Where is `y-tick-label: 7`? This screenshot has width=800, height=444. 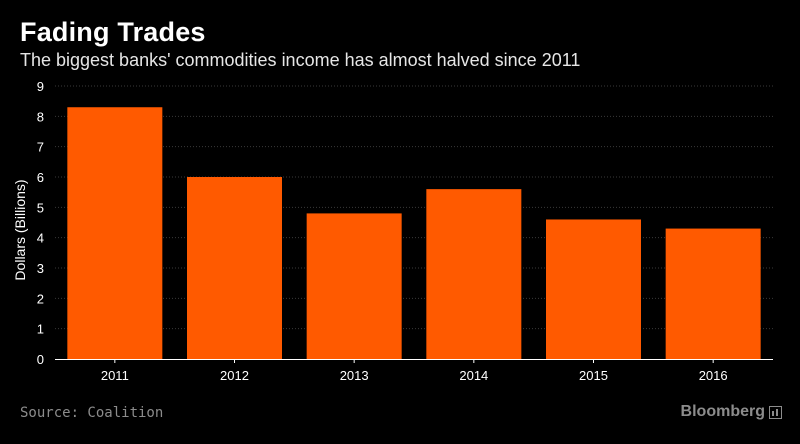
y-tick-label: 7 is located at coordinates (40, 147).